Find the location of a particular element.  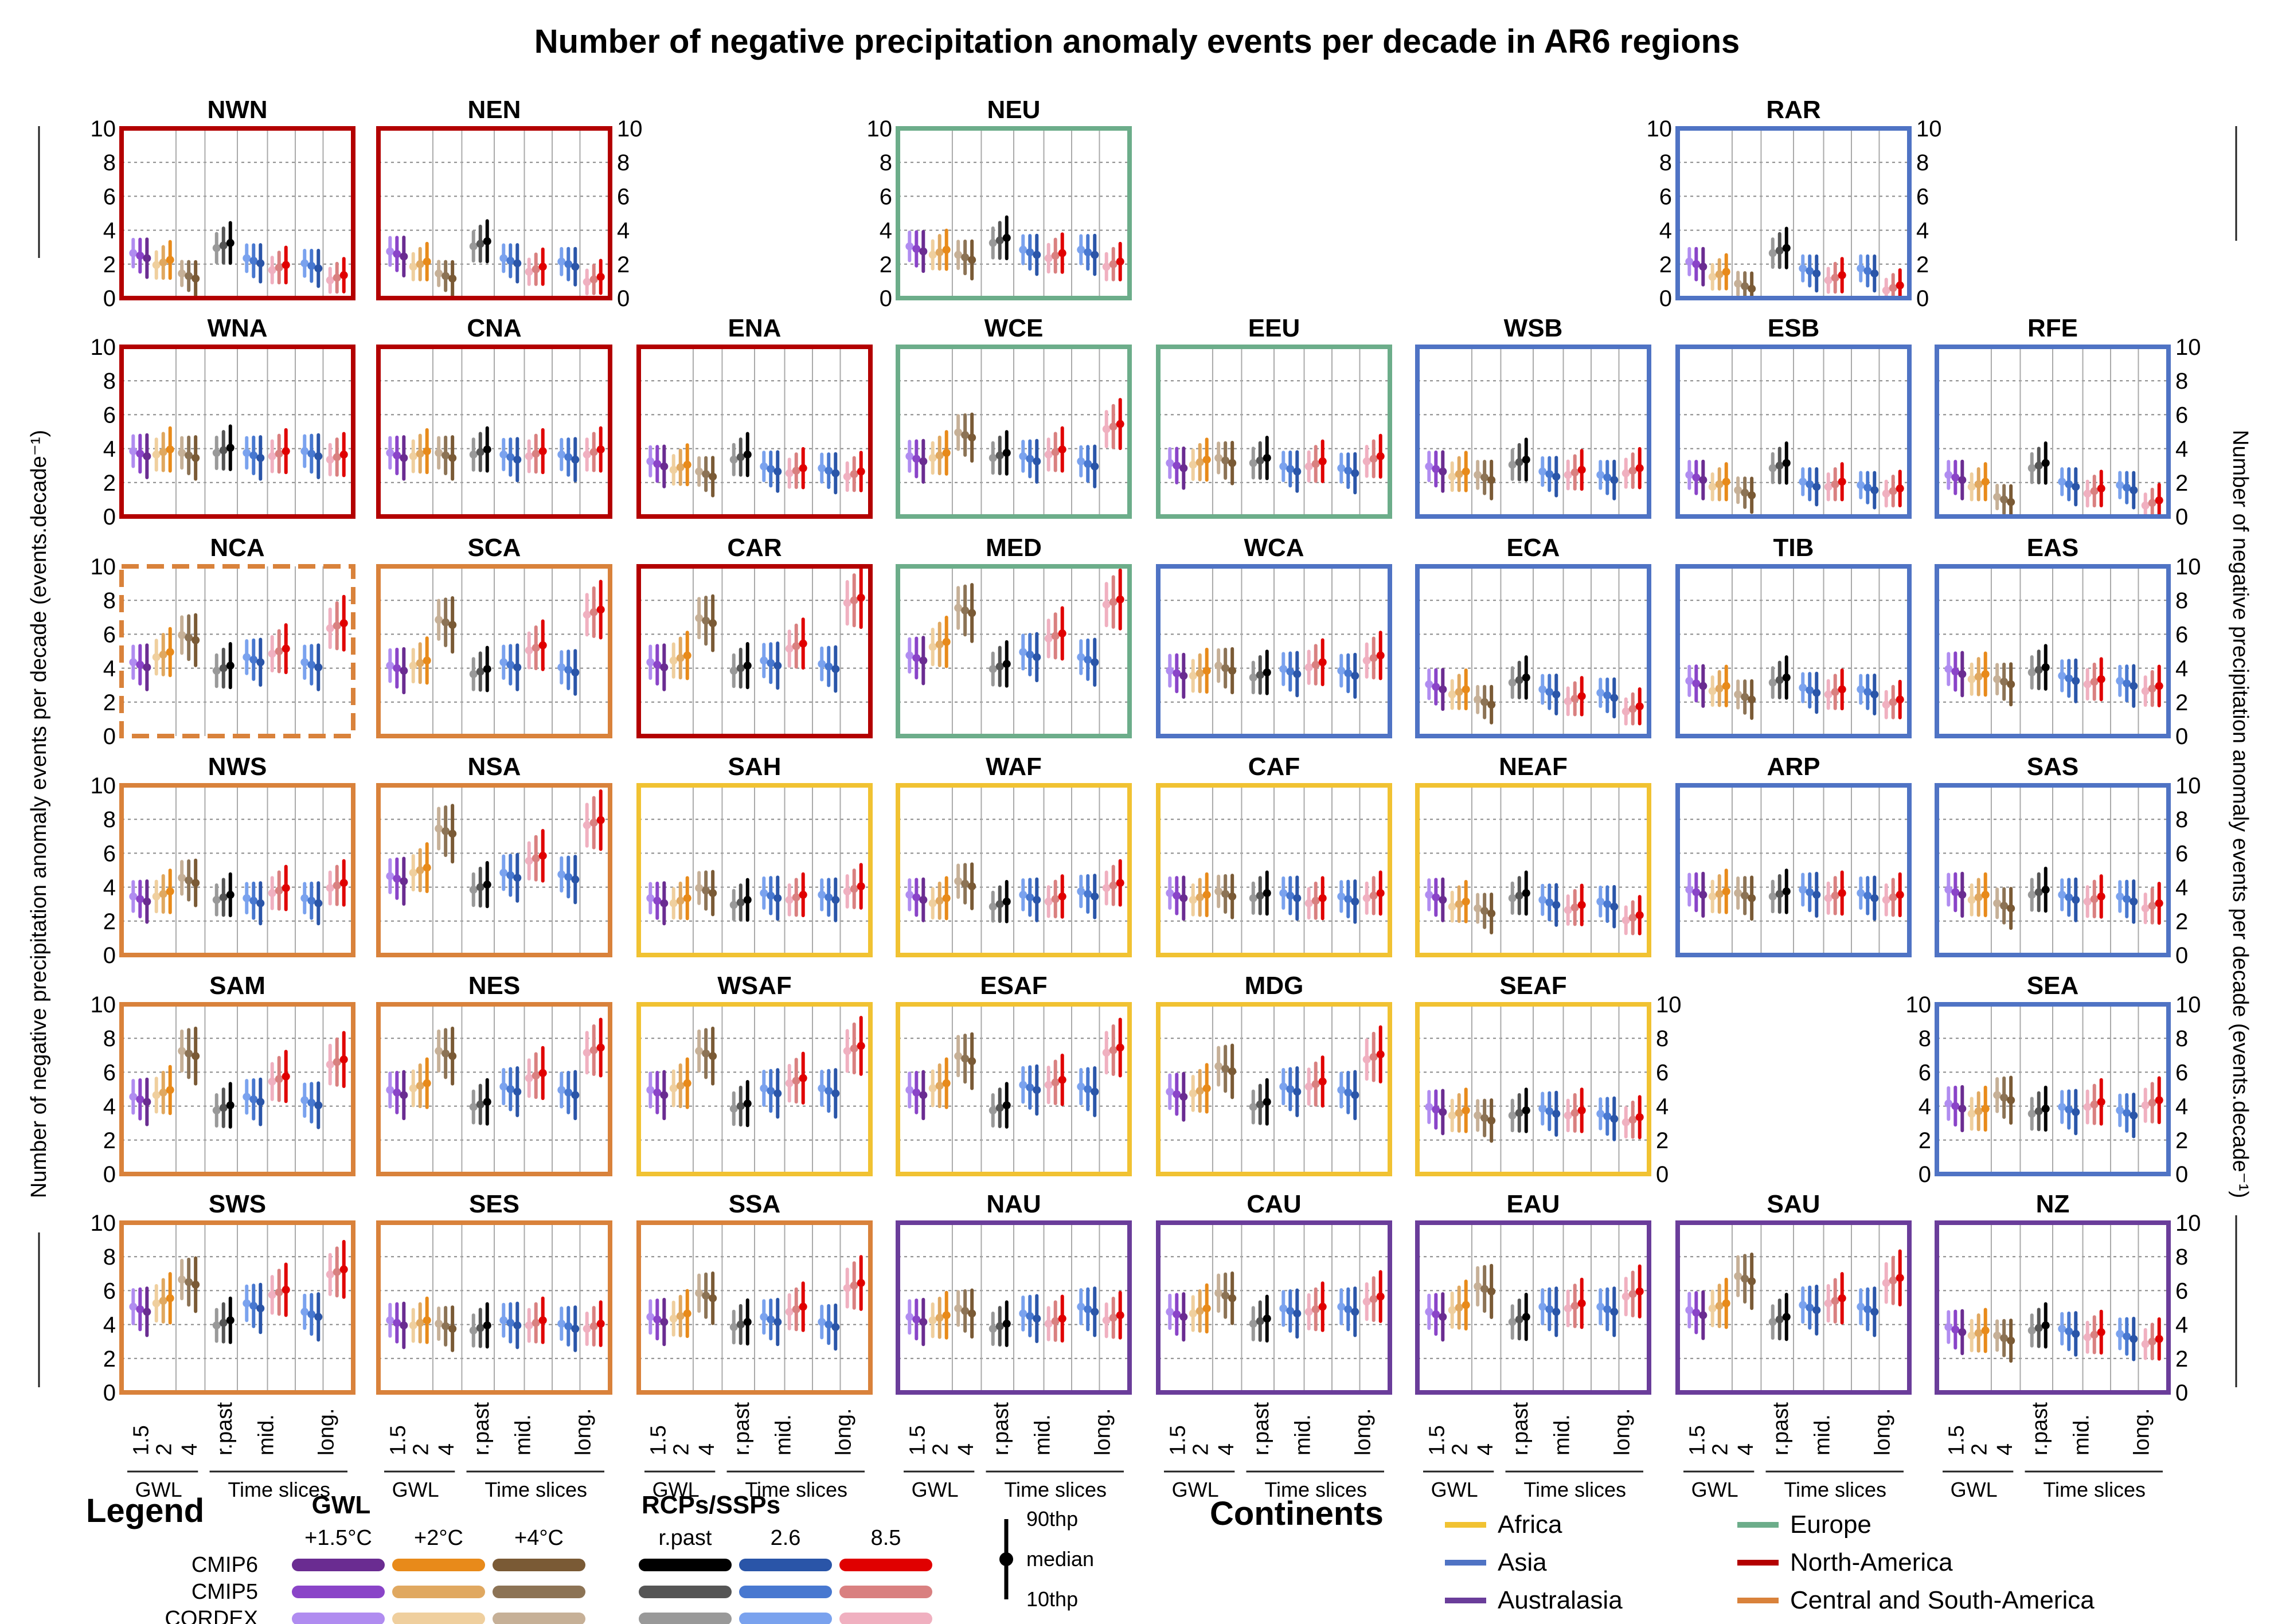

panel-title: MED is located at coordinates (1014, 548).